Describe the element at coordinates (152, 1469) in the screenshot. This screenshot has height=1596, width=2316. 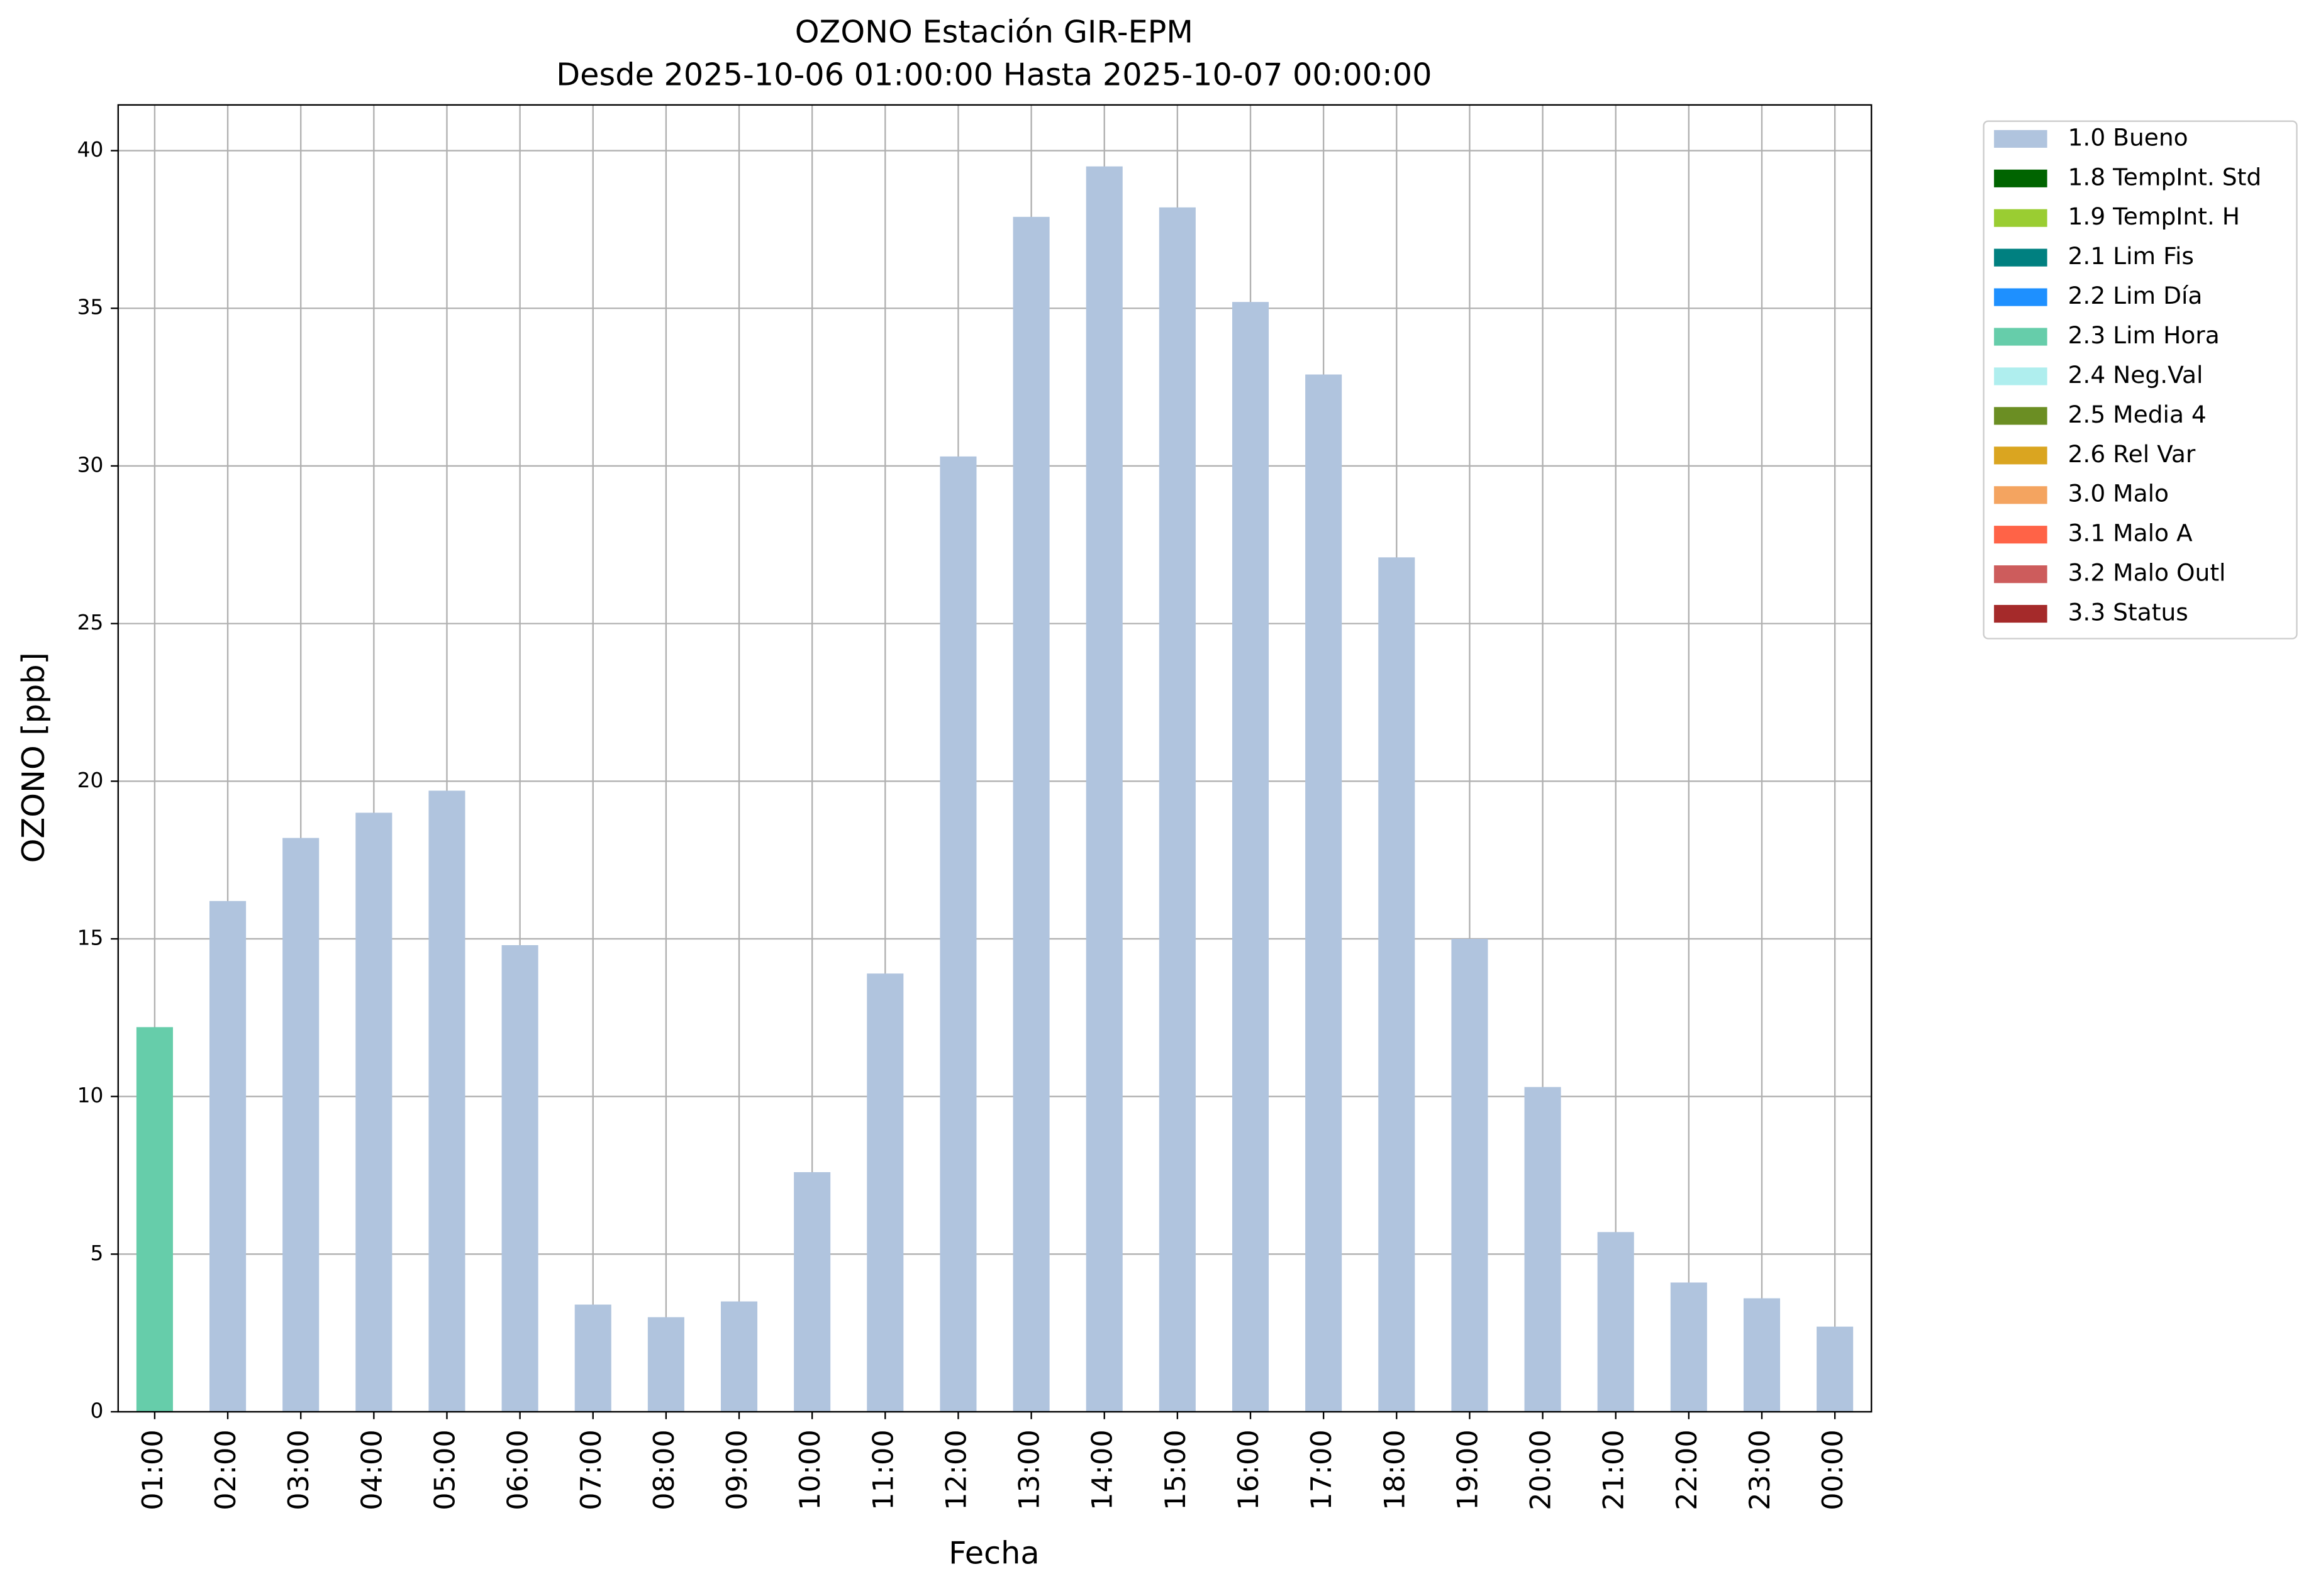
I see `x-tick-label: 01:00` at that location.